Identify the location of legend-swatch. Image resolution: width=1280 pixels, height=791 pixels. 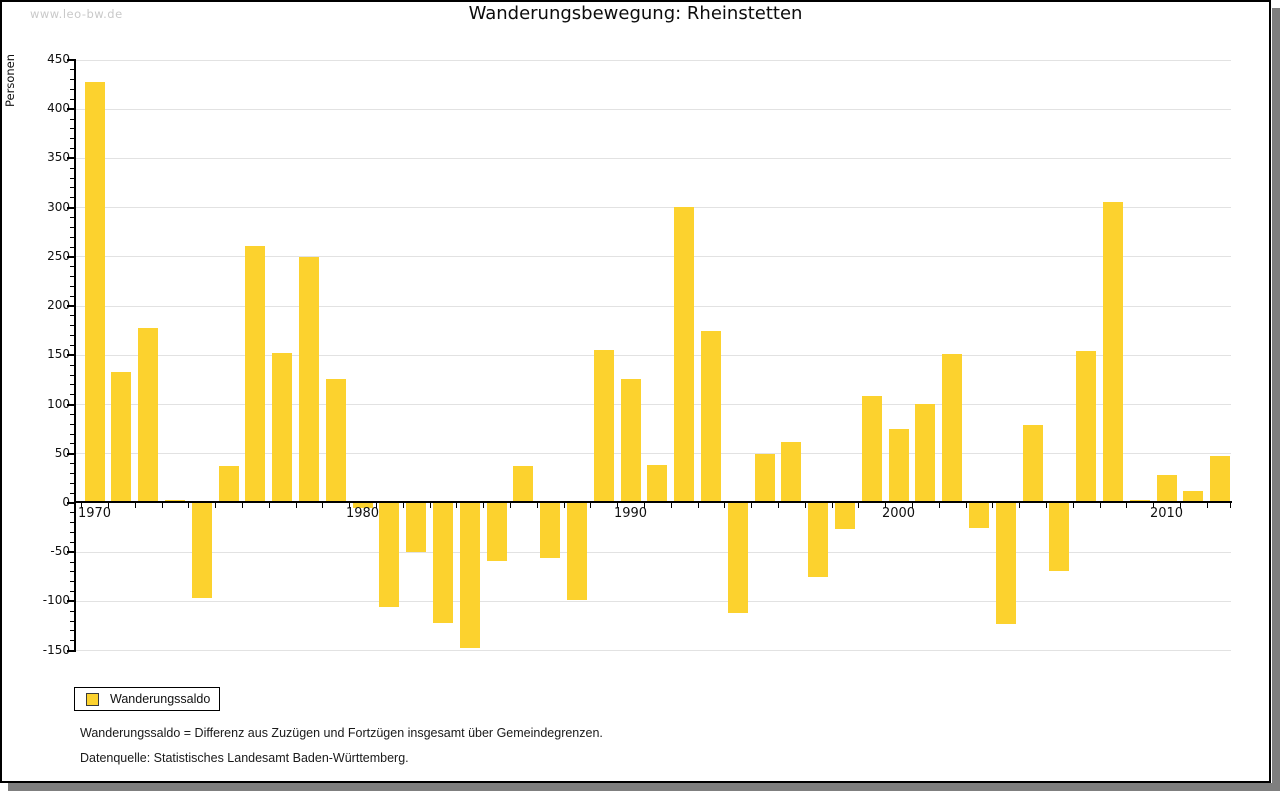
(92, 699).